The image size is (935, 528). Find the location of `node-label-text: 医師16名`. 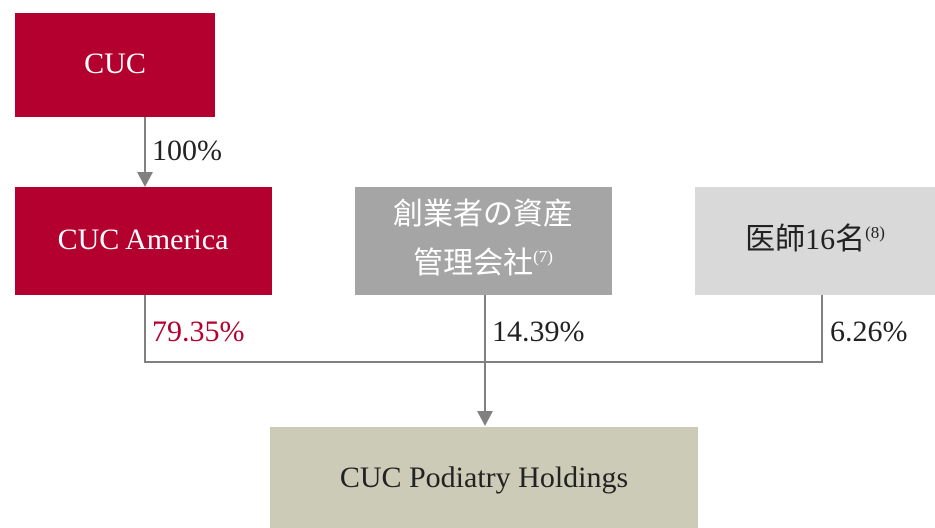

node-label-text: 医師16名 is located at coordinates (805, 239).